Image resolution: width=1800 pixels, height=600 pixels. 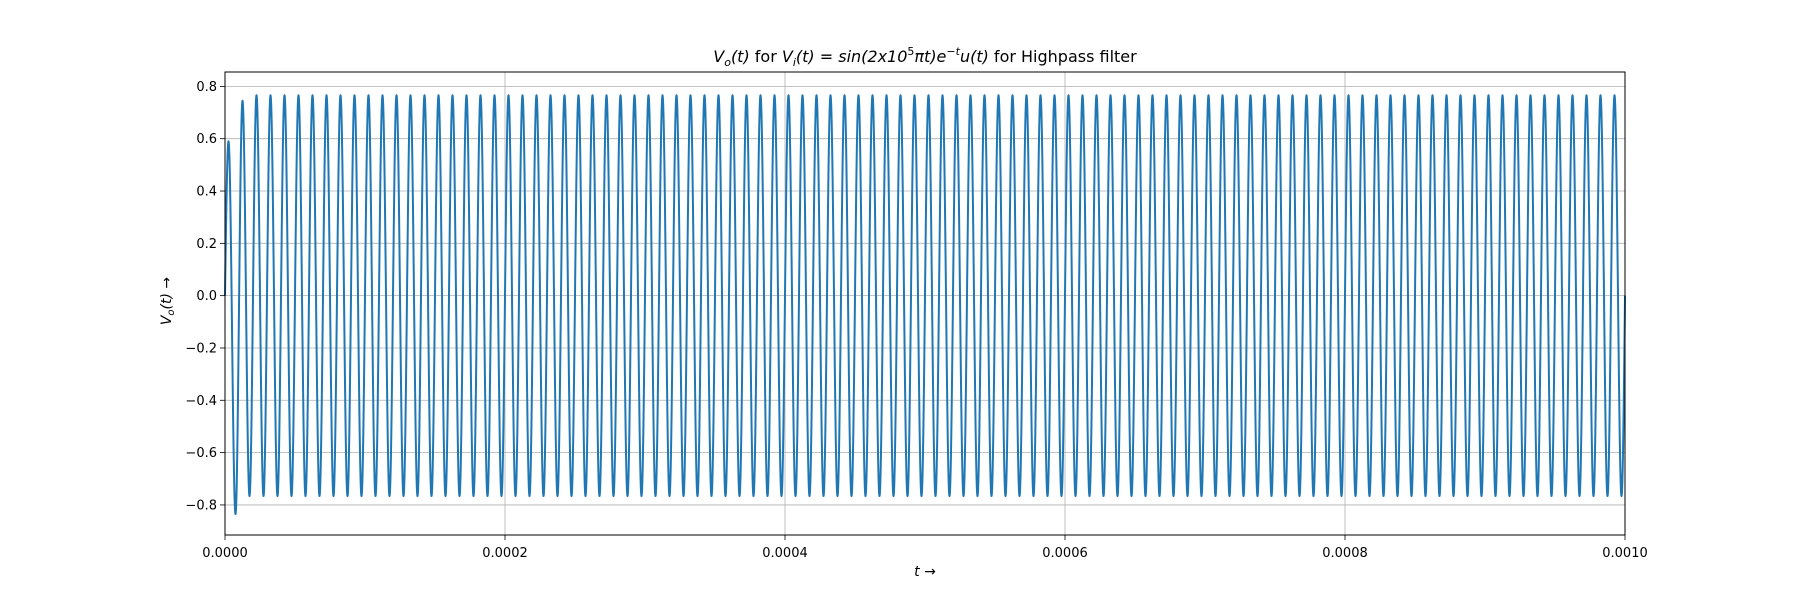 What do you see at coordinates (785, 553) in the screenshot?
I see `x-tick-label: 0.0004` at bounding box center [785, 553].